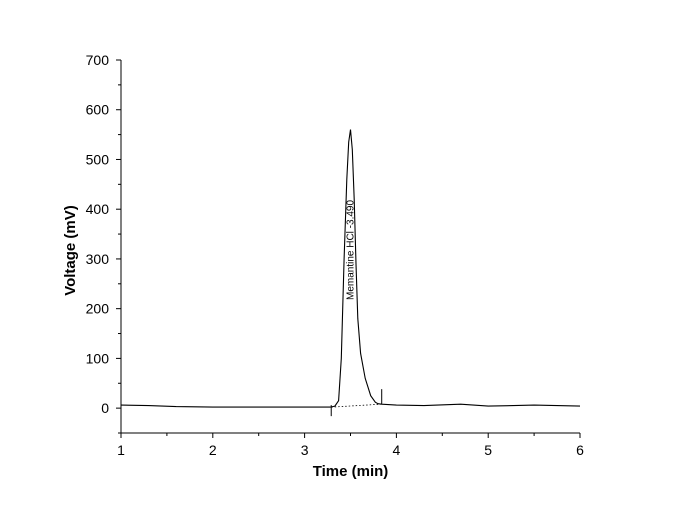  I want to click on y-tick-label: 400, so click(98, 209).